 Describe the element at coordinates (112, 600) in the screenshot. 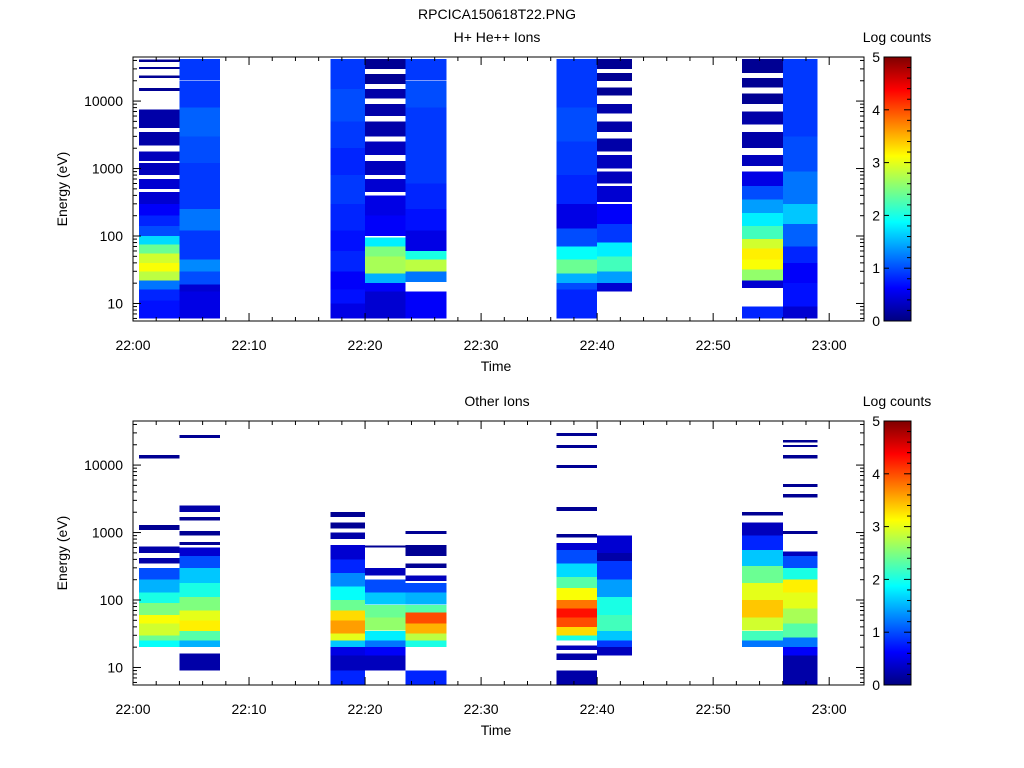

I see `y-tick-label: 100` at that location.